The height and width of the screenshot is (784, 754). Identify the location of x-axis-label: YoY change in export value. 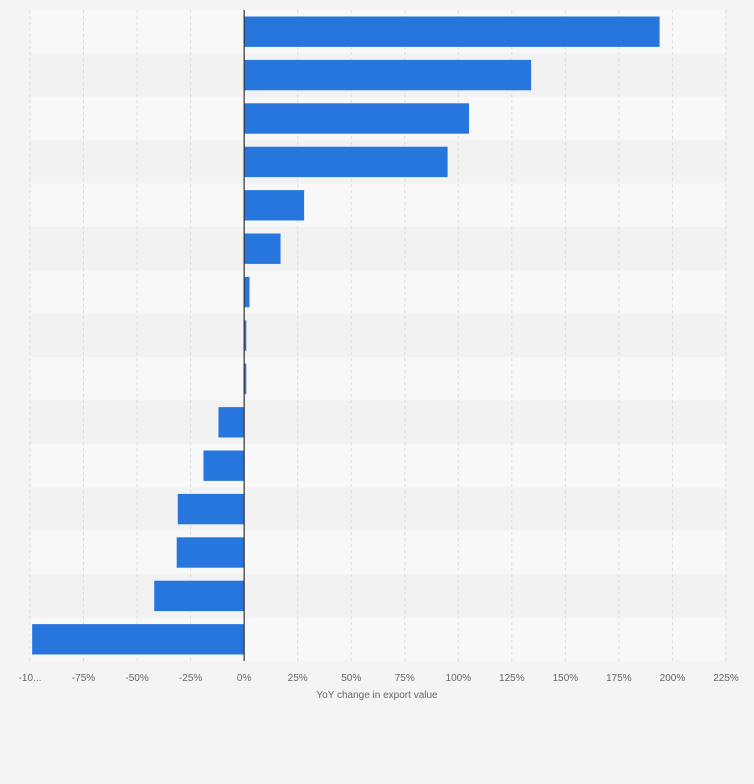
(377, 695).